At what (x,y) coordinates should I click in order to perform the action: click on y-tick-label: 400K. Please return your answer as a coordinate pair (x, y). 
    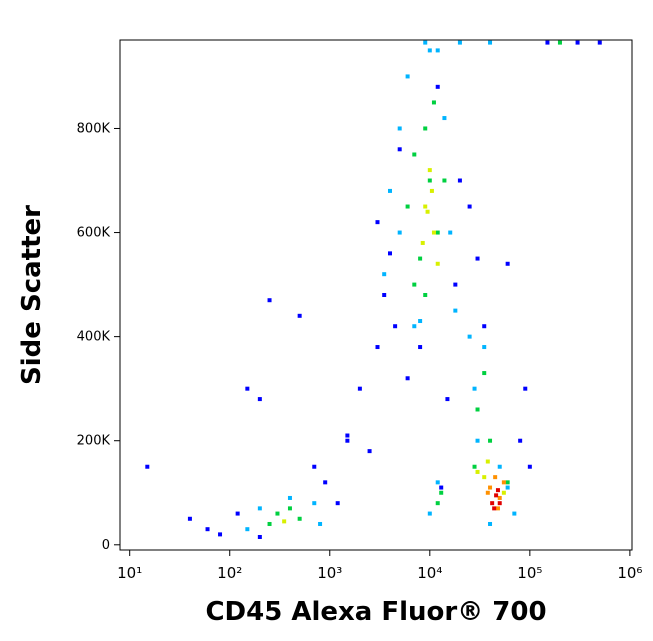
    Looking at the image, I should click on (94, 337).